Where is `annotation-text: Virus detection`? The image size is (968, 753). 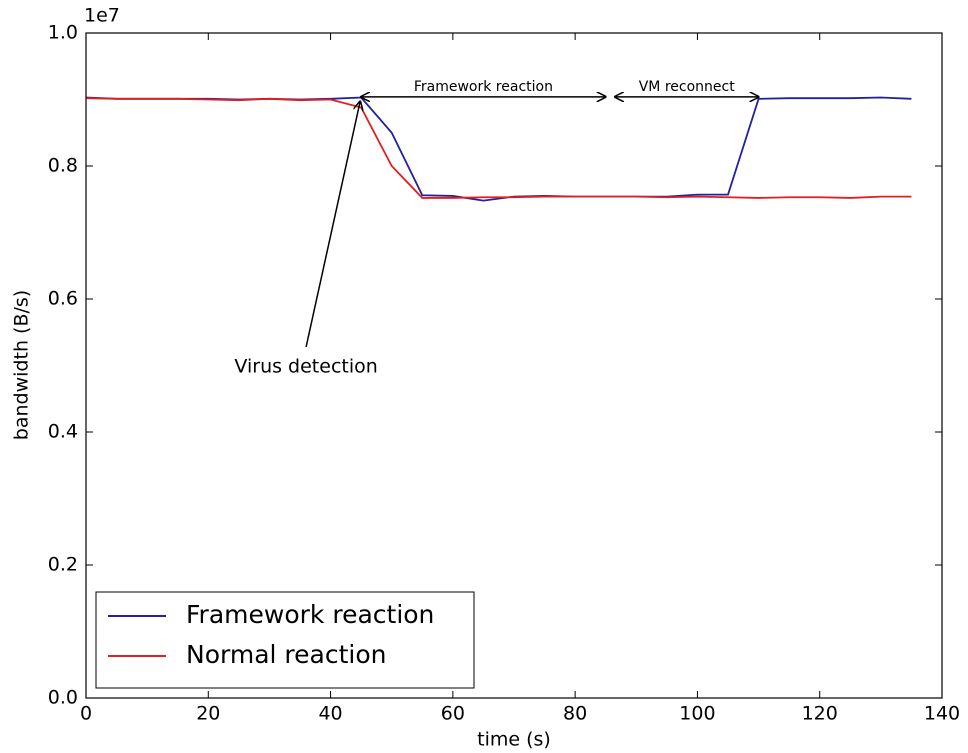
annotation-text: Virus detection is located at coordinates (305, 366).